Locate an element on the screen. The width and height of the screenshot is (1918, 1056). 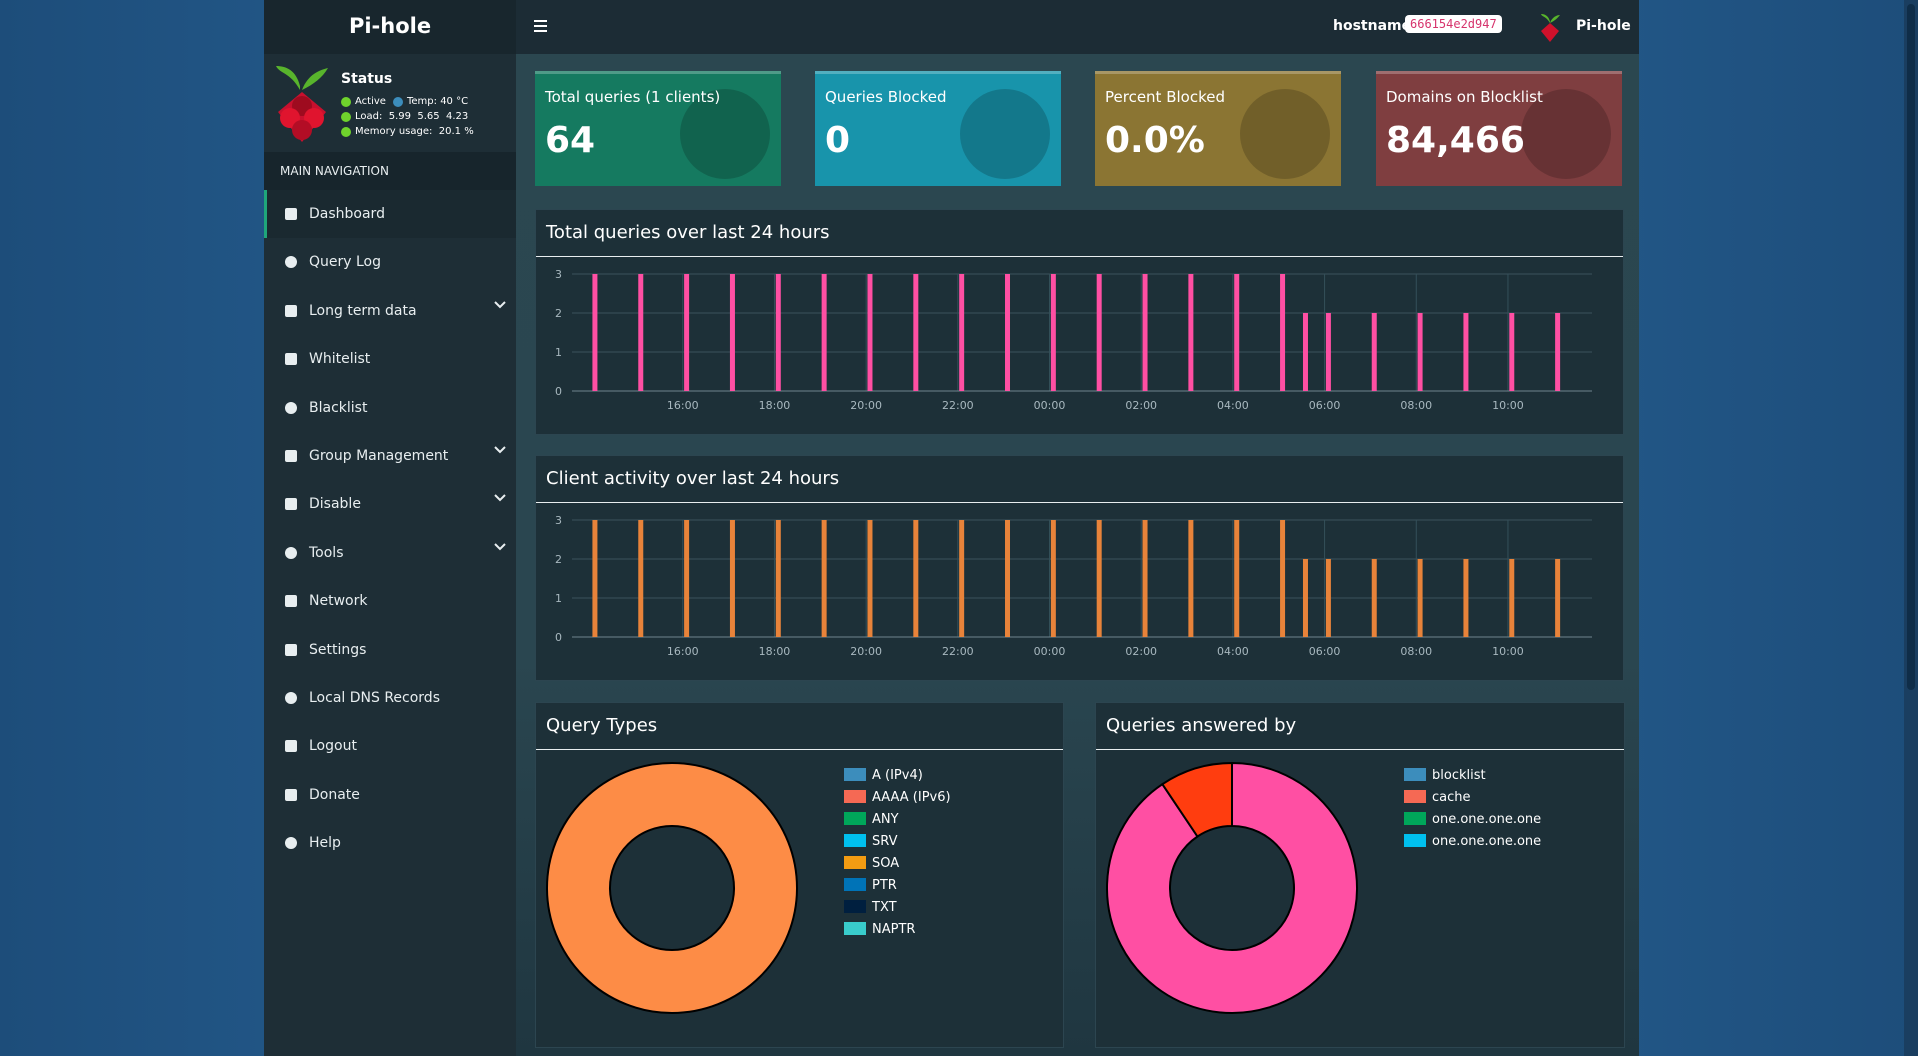
x-tick-label: 22:00 is located at coordinates (958, 651).